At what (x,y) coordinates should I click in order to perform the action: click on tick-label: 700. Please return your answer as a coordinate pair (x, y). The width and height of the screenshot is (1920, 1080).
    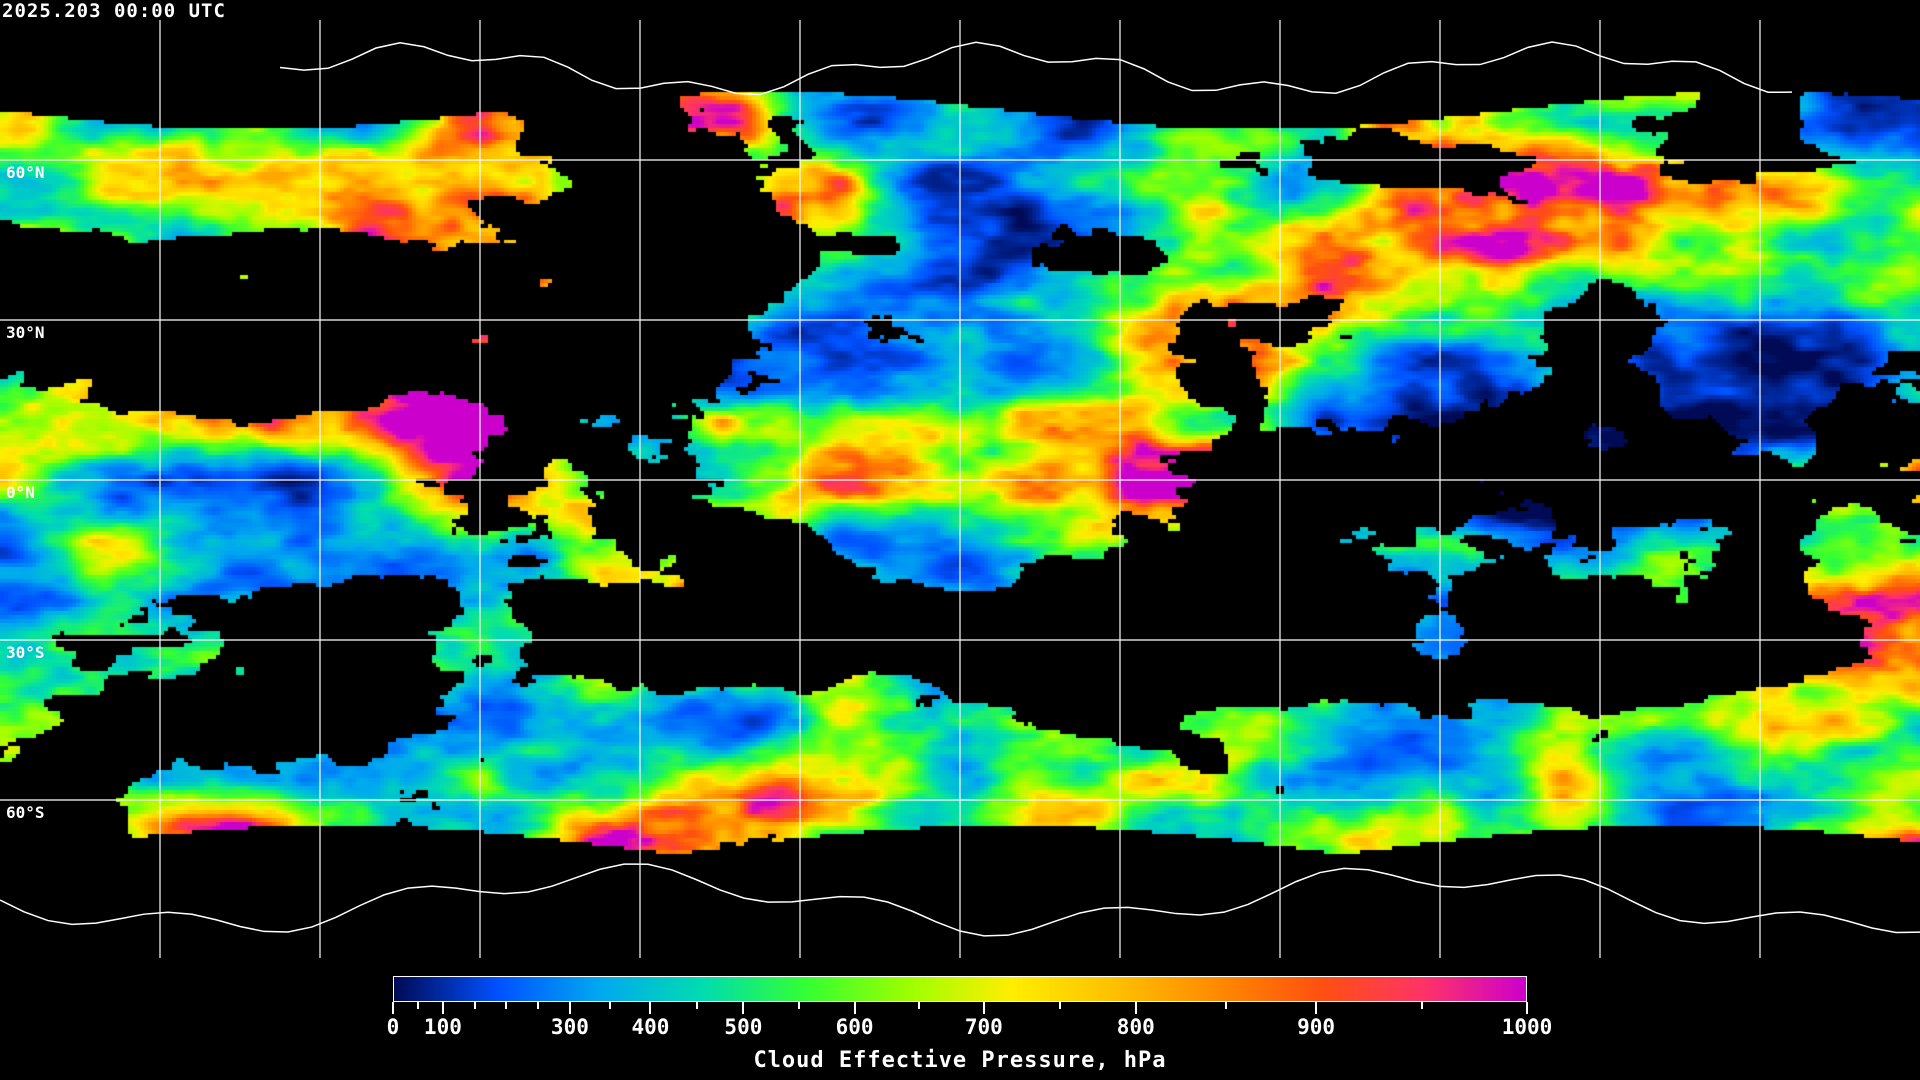
    Looking at the image, I should click on (983, 1027).